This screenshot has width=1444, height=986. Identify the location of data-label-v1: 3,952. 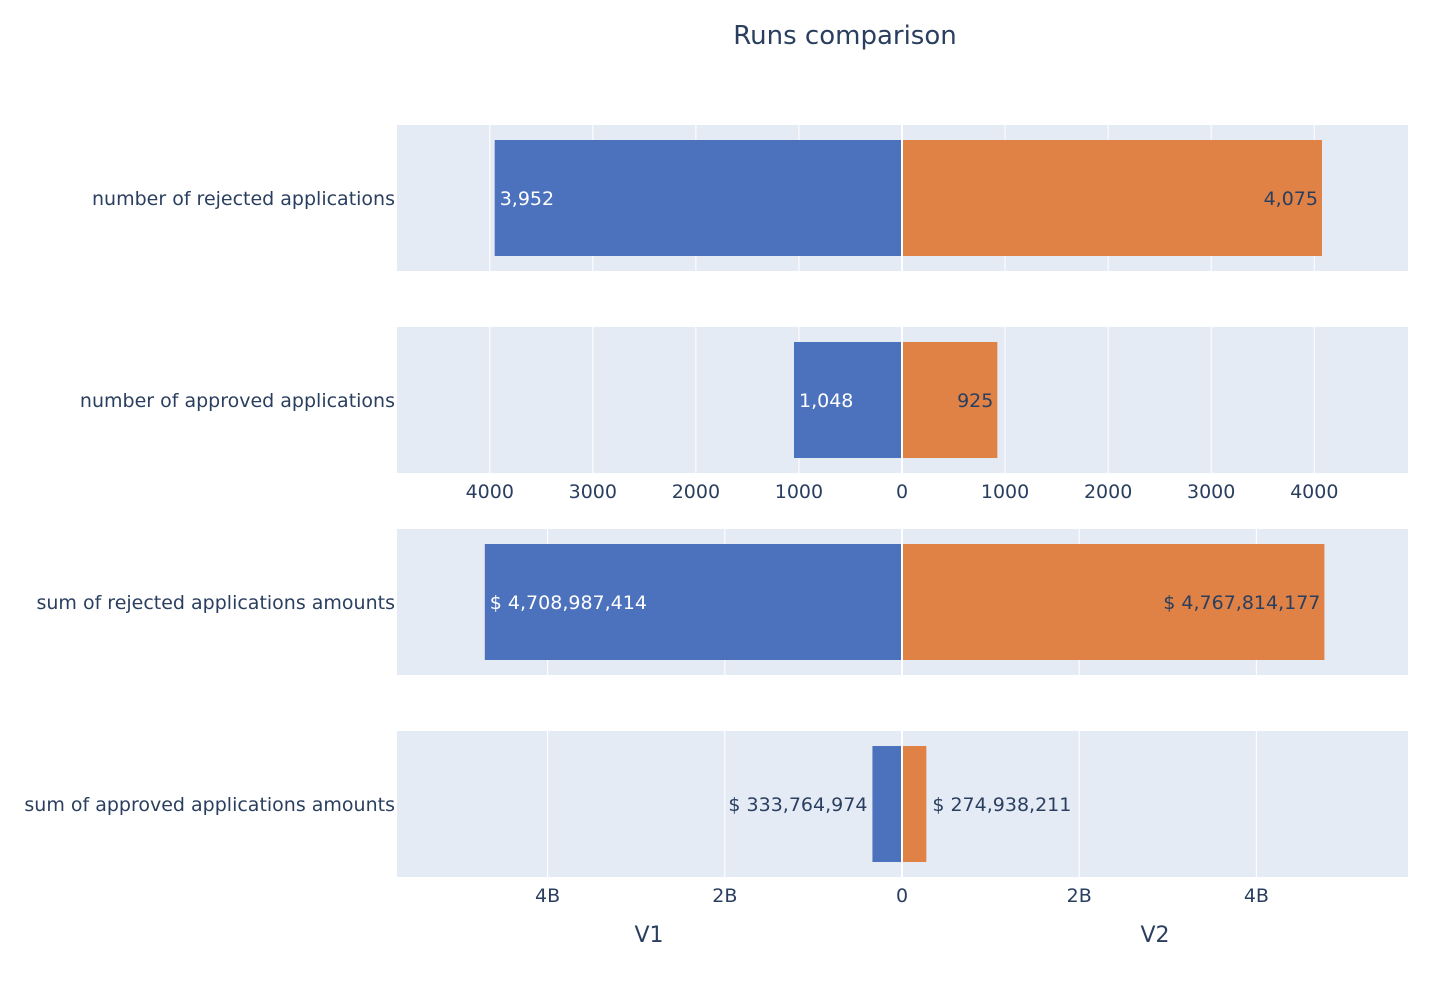
(527, 199).